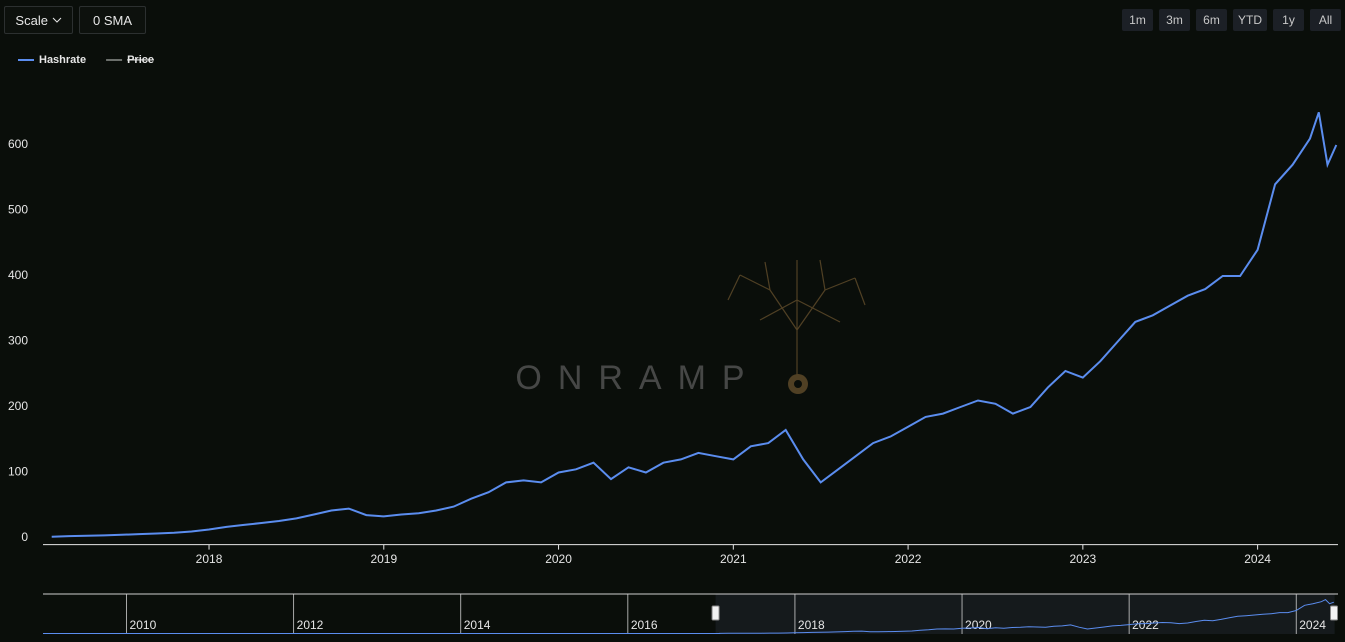 Image resolution: width=1345 pixels, height=642 pixels. What do you see at coordinates (688, 616) in the screenshot?
I see `navigator-line` at bounding box center [688, 616].